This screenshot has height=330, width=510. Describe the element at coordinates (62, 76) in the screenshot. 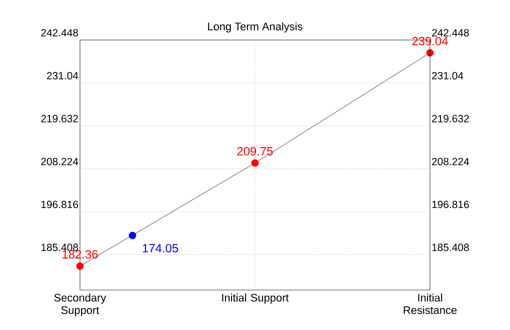

I see `y-tick-label: 231.04` at that location.